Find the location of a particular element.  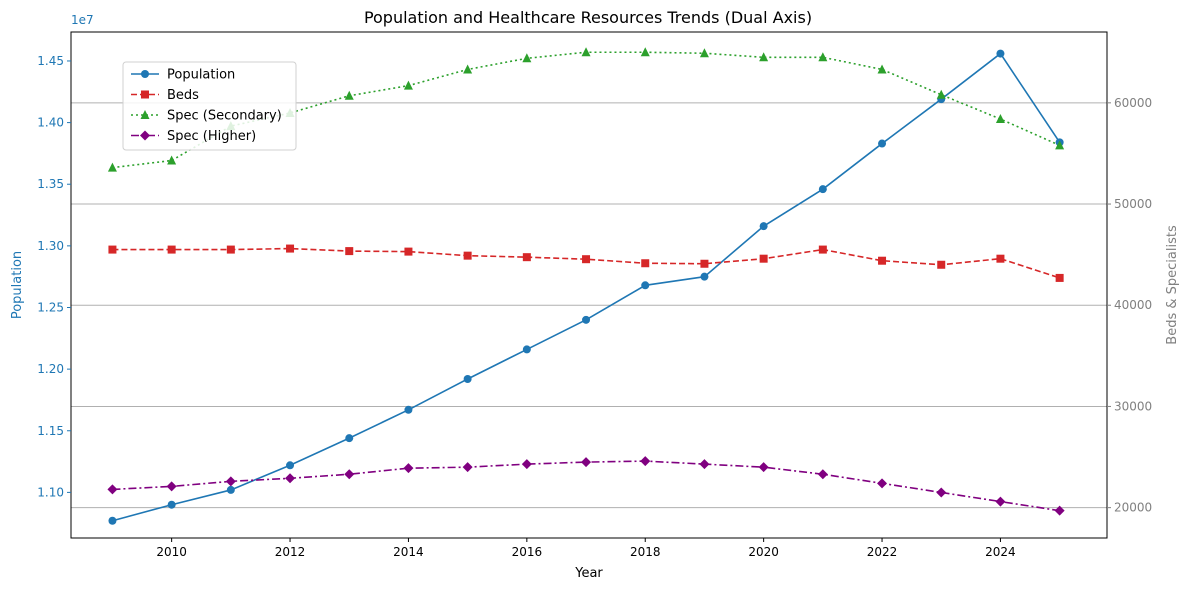

right-tick-label: 50000 is located at coordinates (1133, 204).